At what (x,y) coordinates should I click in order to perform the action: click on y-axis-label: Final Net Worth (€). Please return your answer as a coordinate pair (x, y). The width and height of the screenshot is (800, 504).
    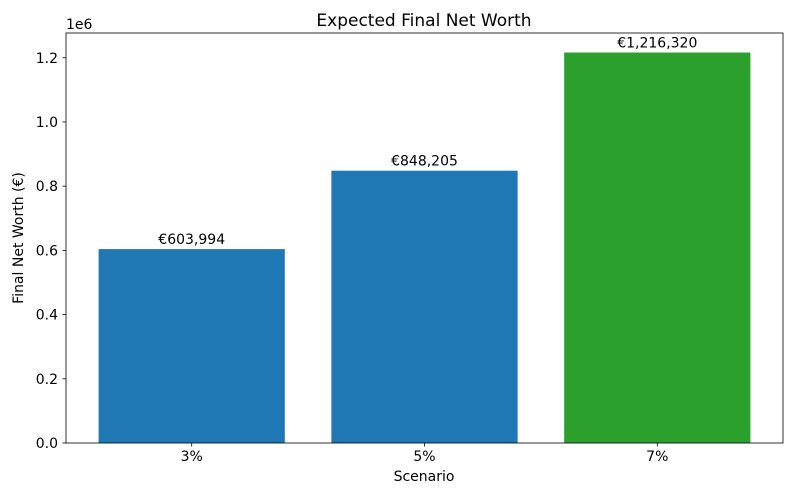
    Looking at the image, I should click on (19, 238).